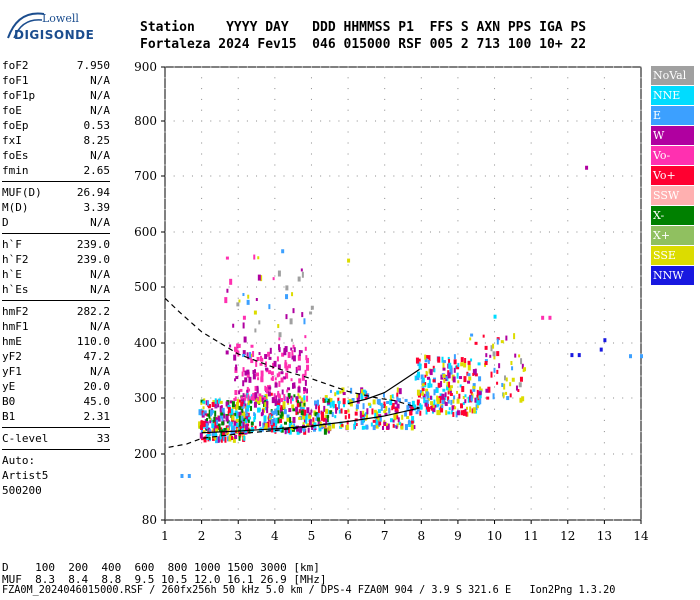 The image size is (700, 600). Describe the element at coordinates (56, 125) in the screenshot. I see `param-row: foEp 0.53` at that location.